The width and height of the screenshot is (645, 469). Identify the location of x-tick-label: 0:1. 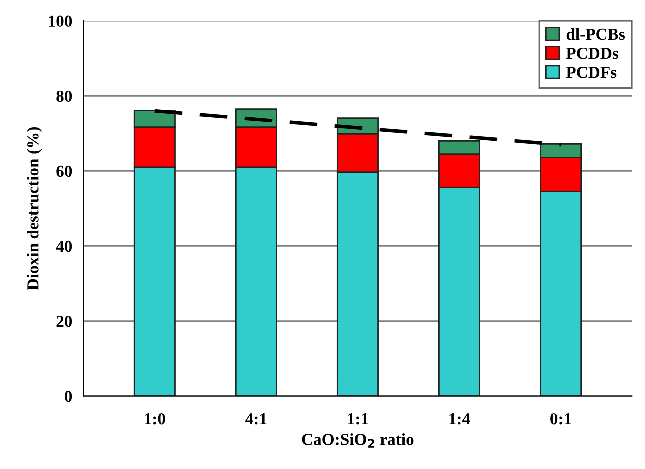
(561, 419).